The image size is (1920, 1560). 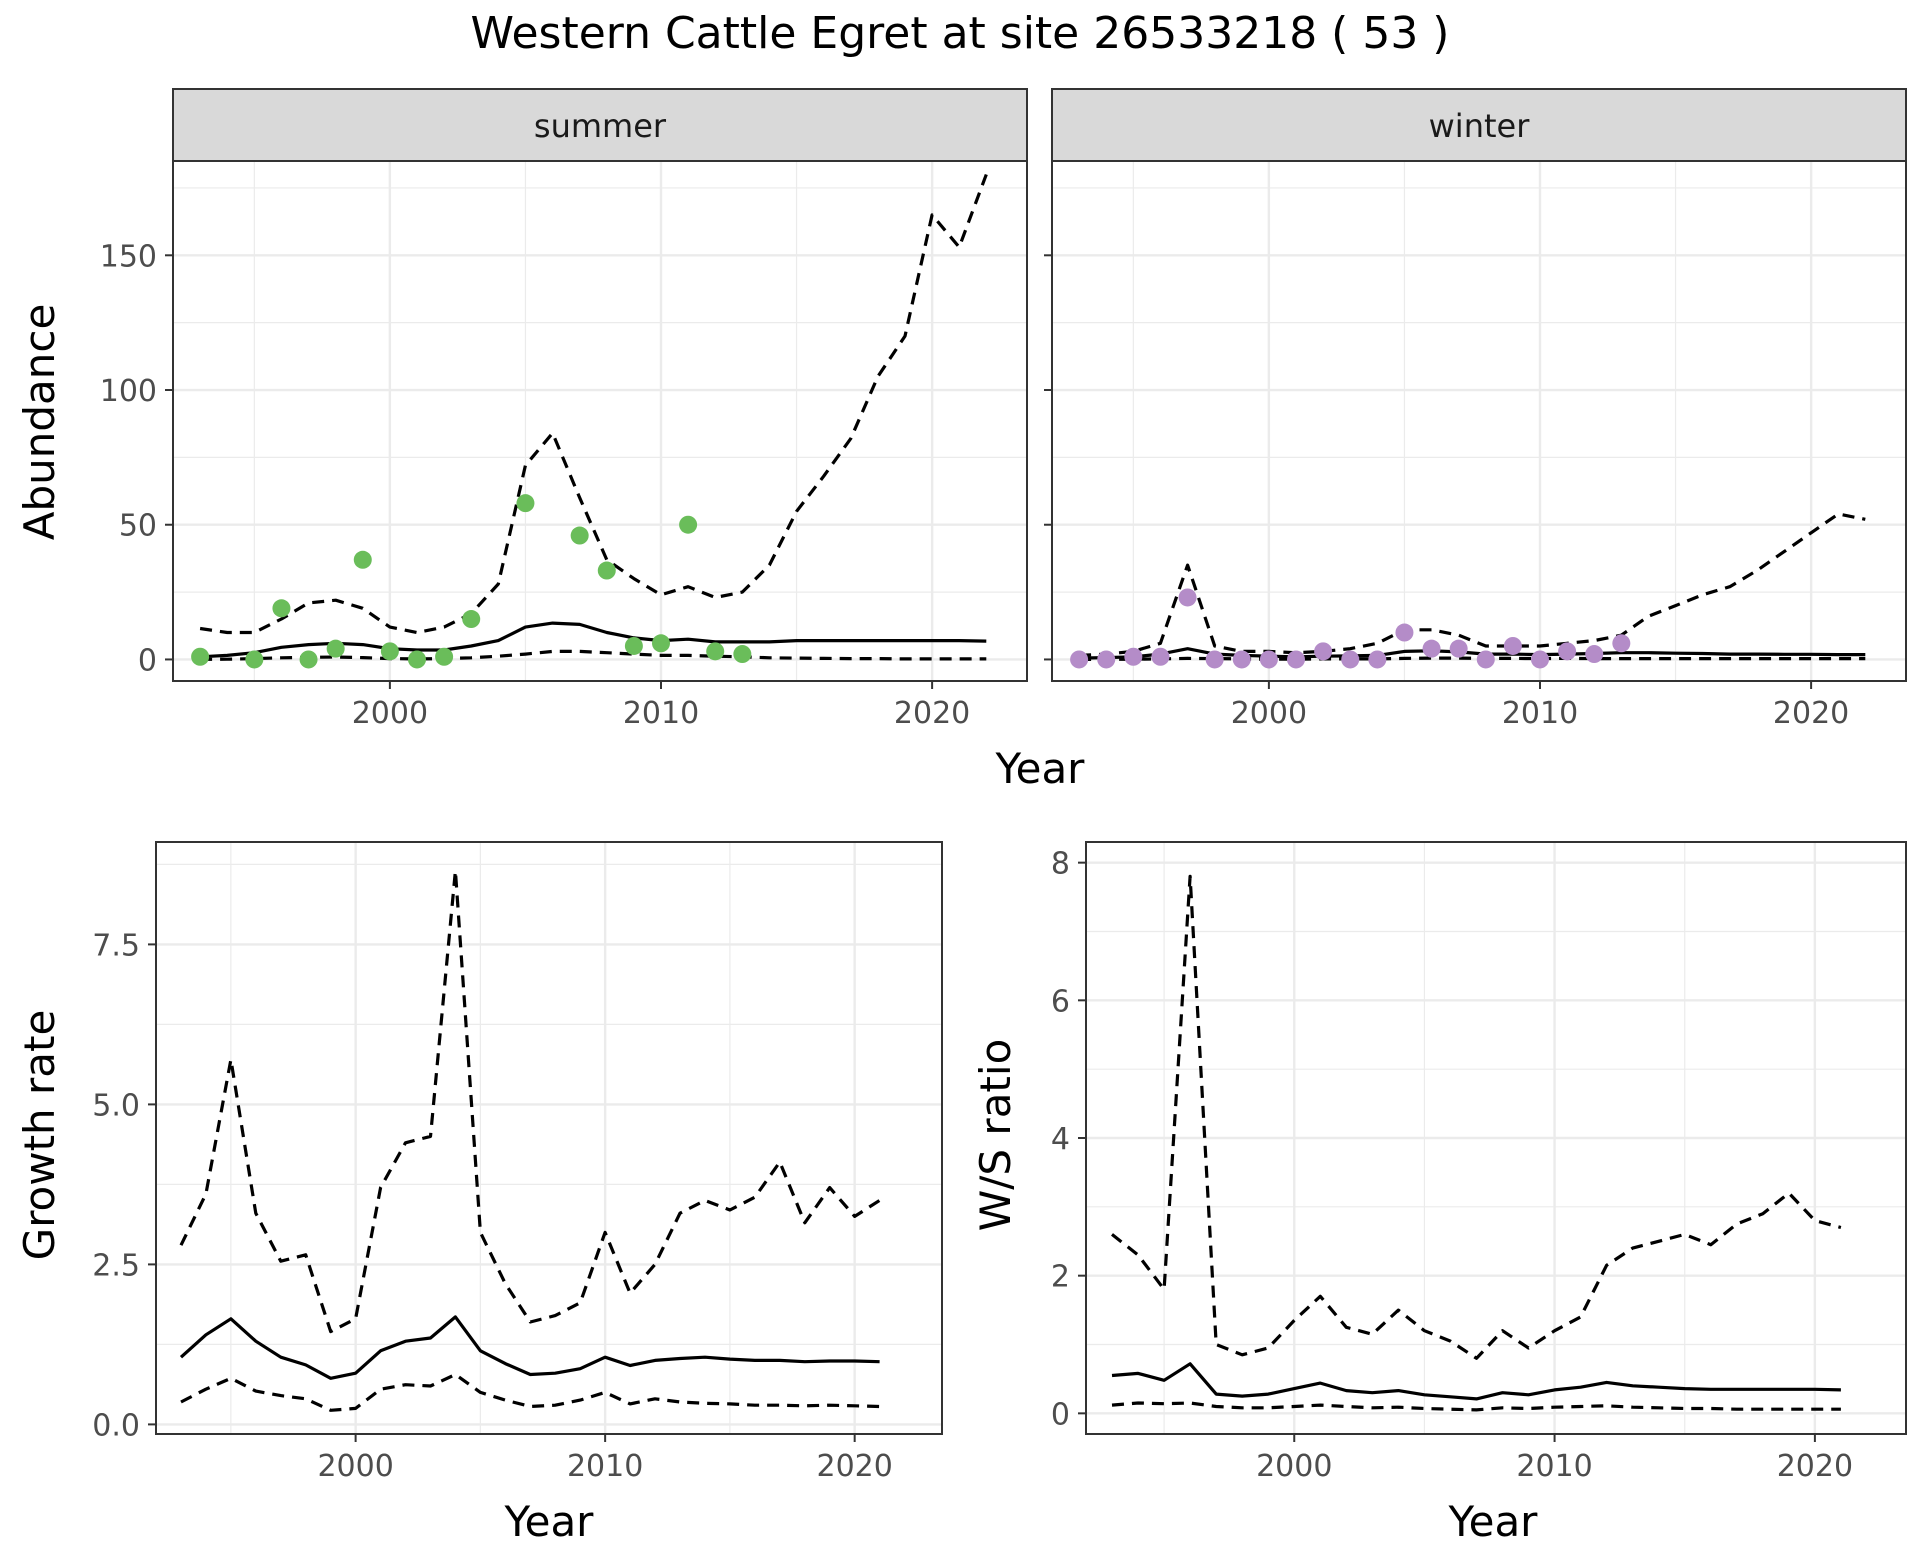 I want to click on series-line-estimate-ws-ratio, so click(x=1476, y=1381).